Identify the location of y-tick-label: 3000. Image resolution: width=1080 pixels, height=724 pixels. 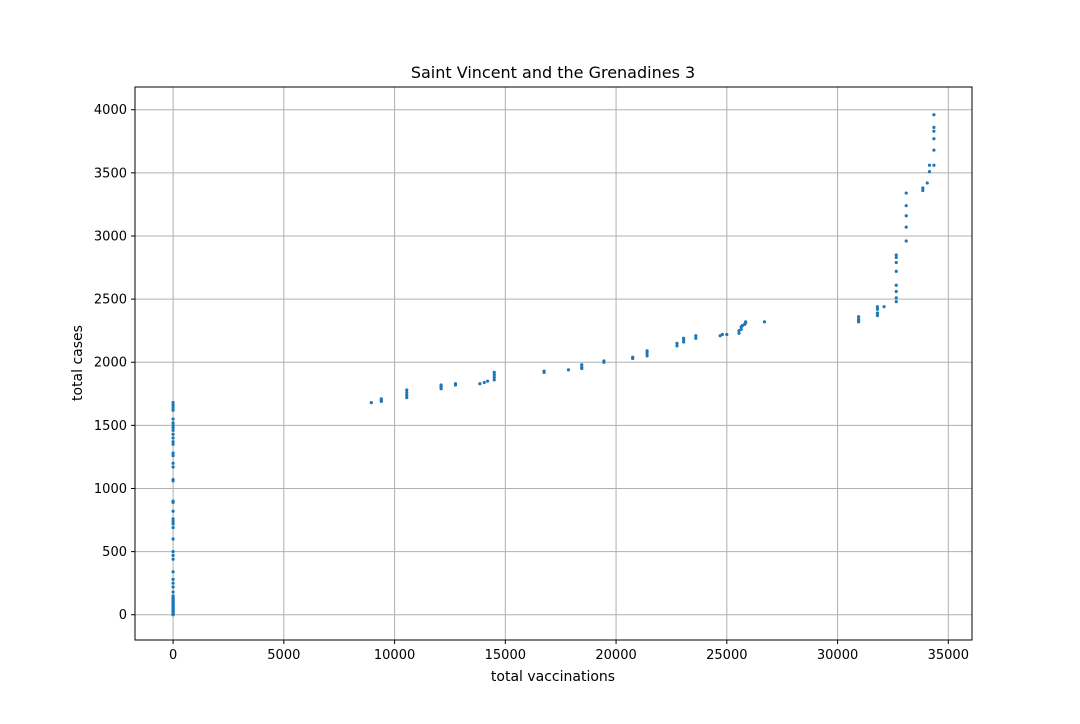
(110, 236).